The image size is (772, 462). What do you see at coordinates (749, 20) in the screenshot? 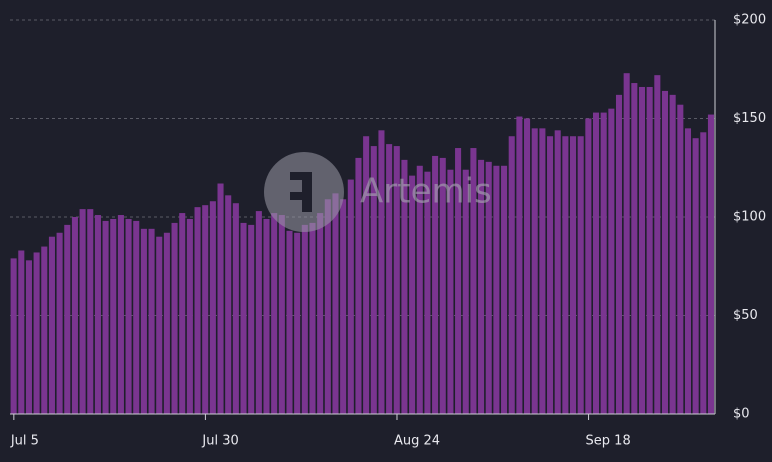
I see `y-tick-label: $200` at bounding box center [749, 20].